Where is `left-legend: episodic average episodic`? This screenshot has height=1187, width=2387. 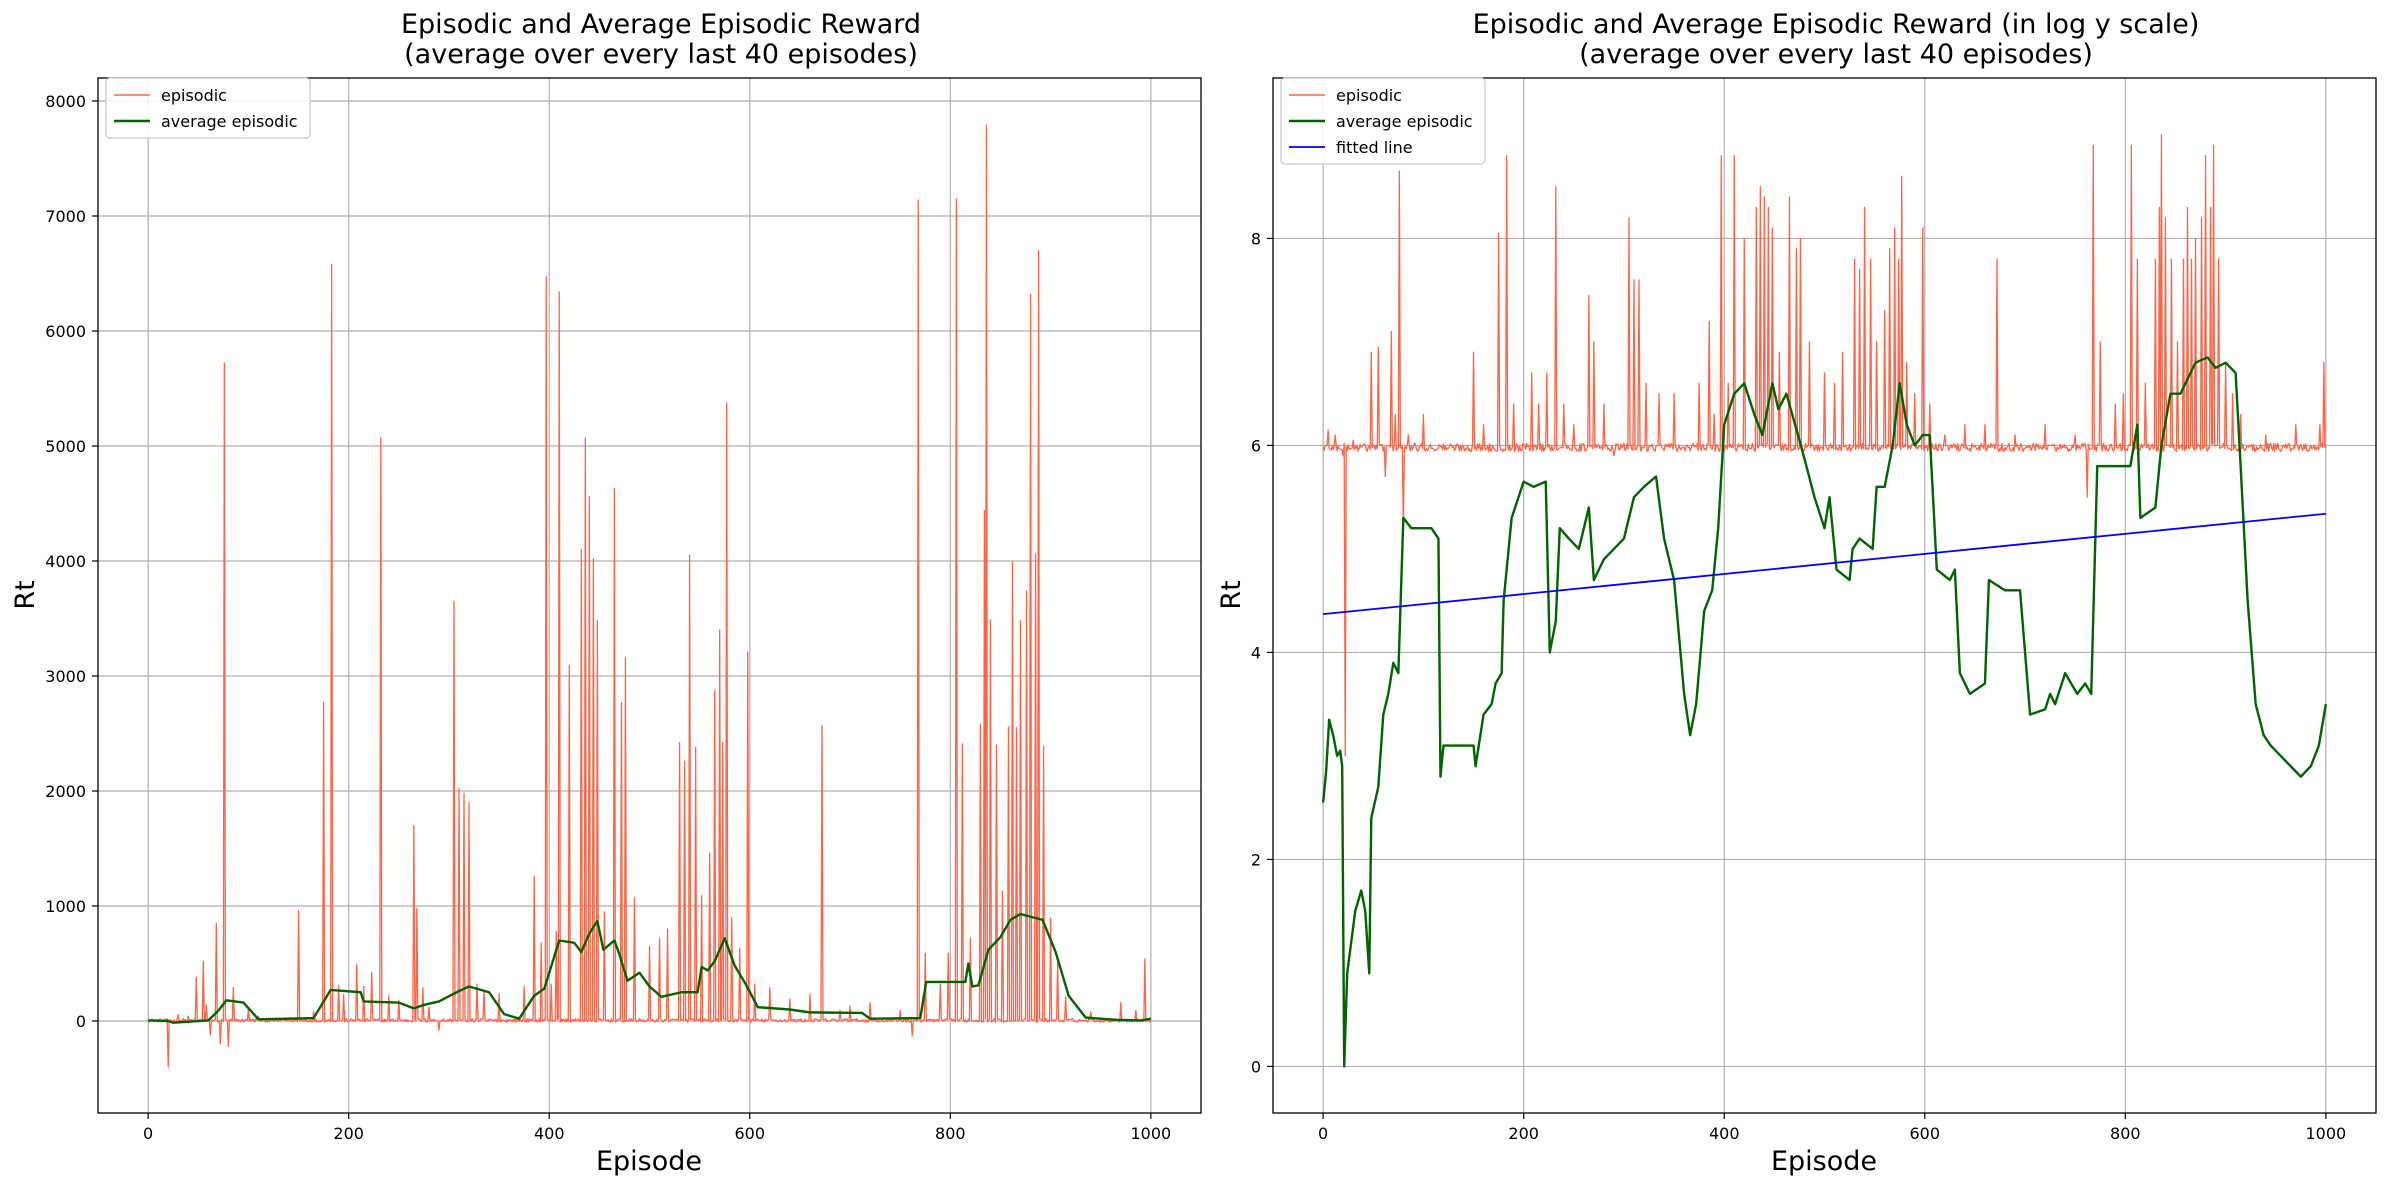 left-legend: episodic average episodic is located at coordinates (208, 108).